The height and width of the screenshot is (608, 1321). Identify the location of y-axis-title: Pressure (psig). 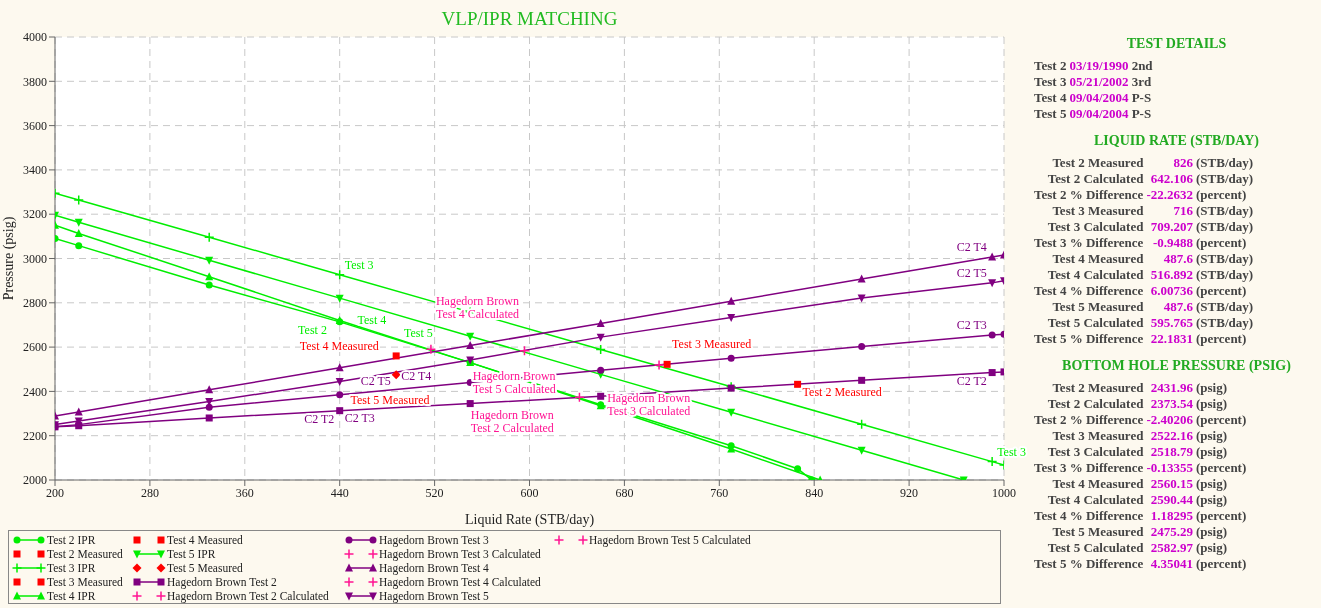
(8, 258).